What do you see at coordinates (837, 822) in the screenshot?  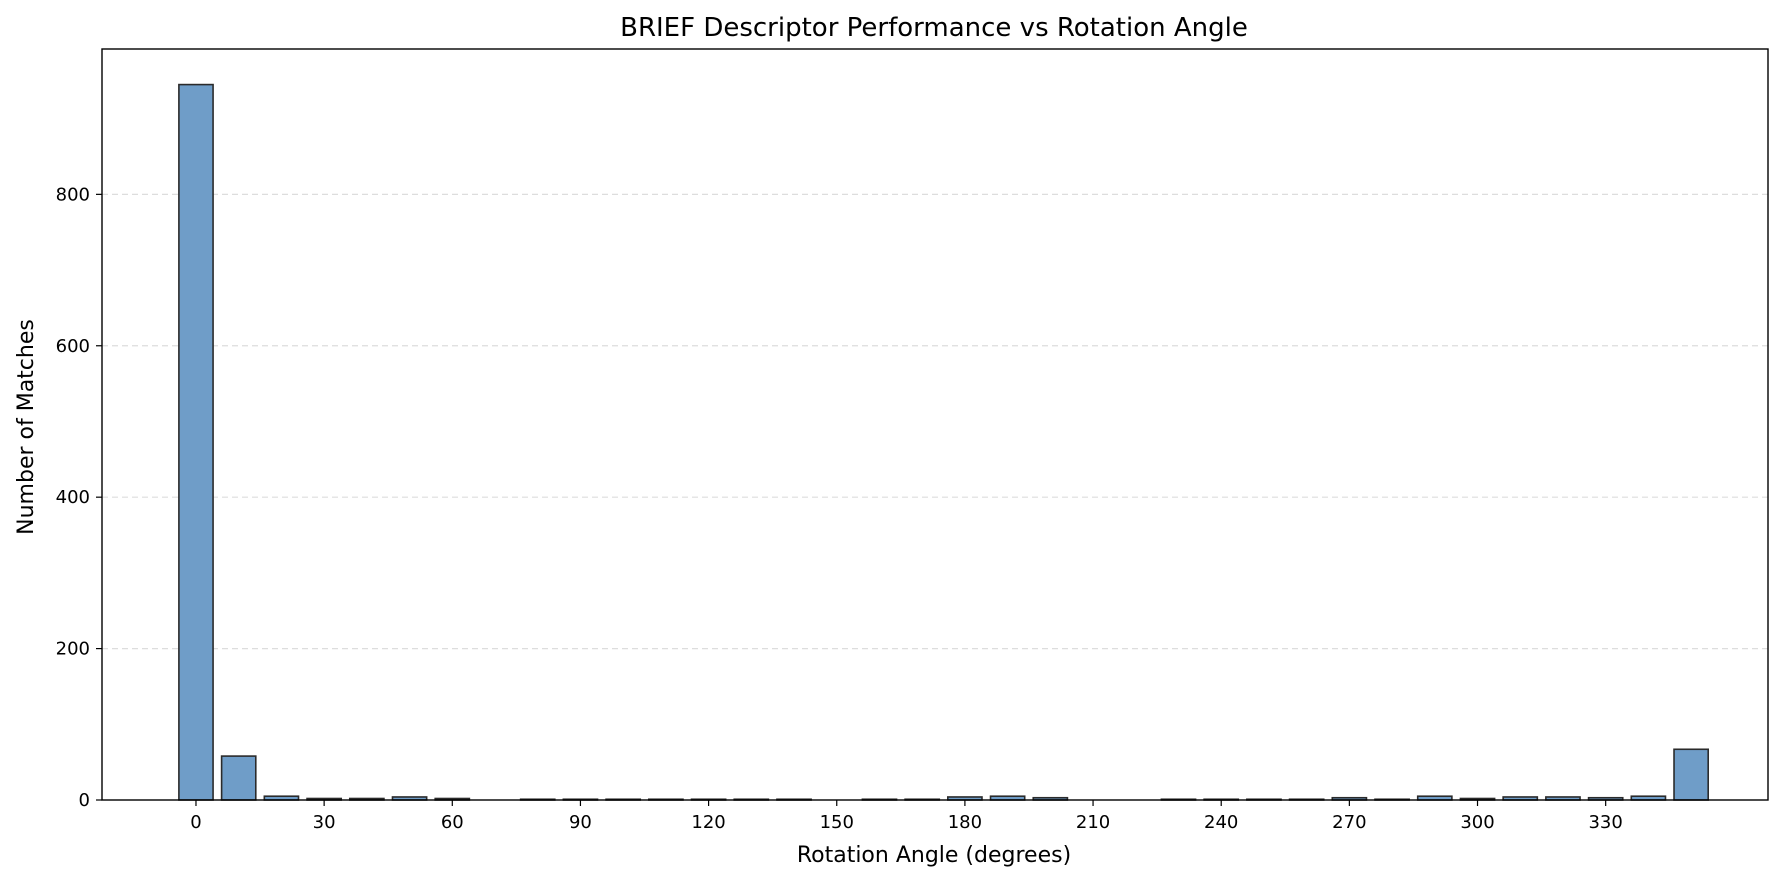 I see `x-tick-label: 150` at bounding box center [837, 822].